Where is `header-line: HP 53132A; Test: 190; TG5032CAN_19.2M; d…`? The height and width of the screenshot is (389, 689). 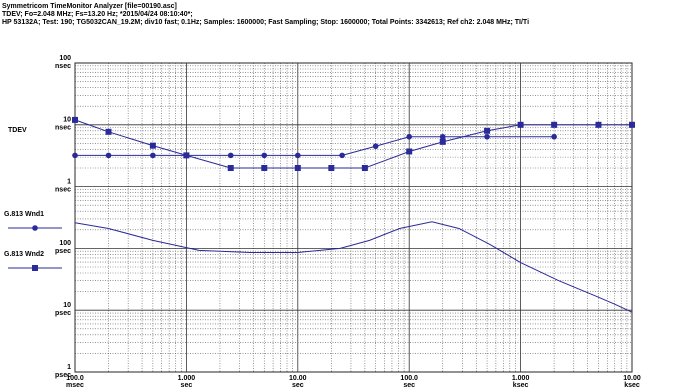 header-line: HP 53132A; Test: 190; TG5032CAN_19.2M; d… is located at coordinates (265, 22).